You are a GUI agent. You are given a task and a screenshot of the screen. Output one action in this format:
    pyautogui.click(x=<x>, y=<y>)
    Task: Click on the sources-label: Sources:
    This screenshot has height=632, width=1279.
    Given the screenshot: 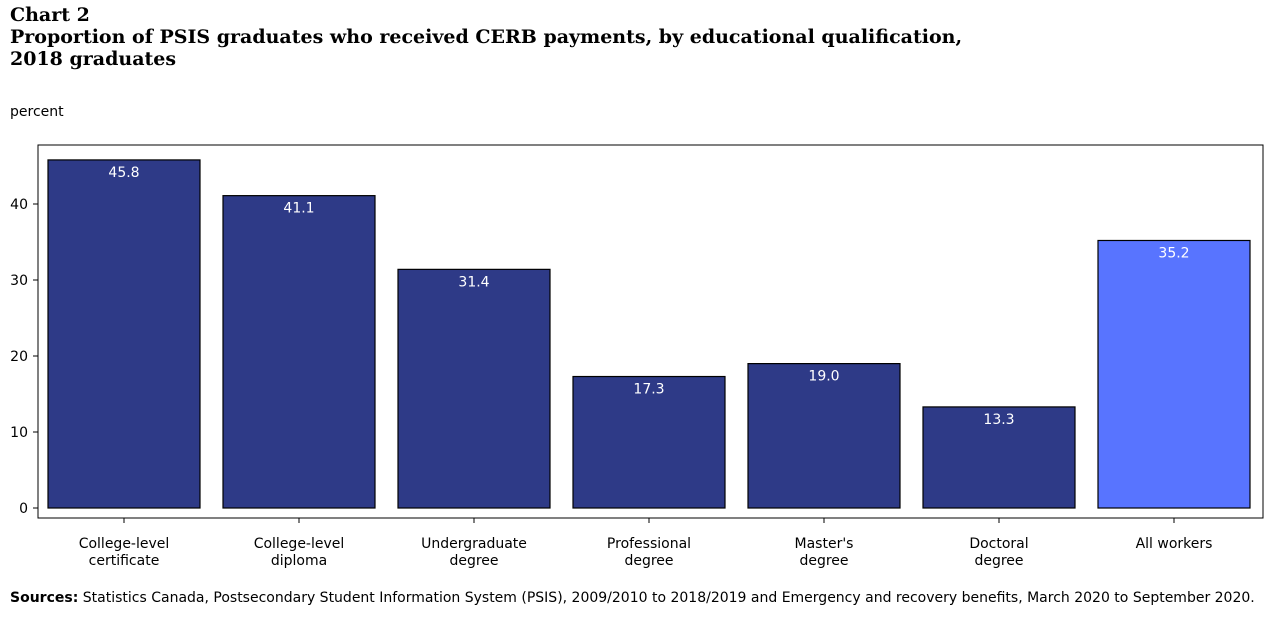 What is the action you would take?
    pyautogui.click(x=44, y=598)
    